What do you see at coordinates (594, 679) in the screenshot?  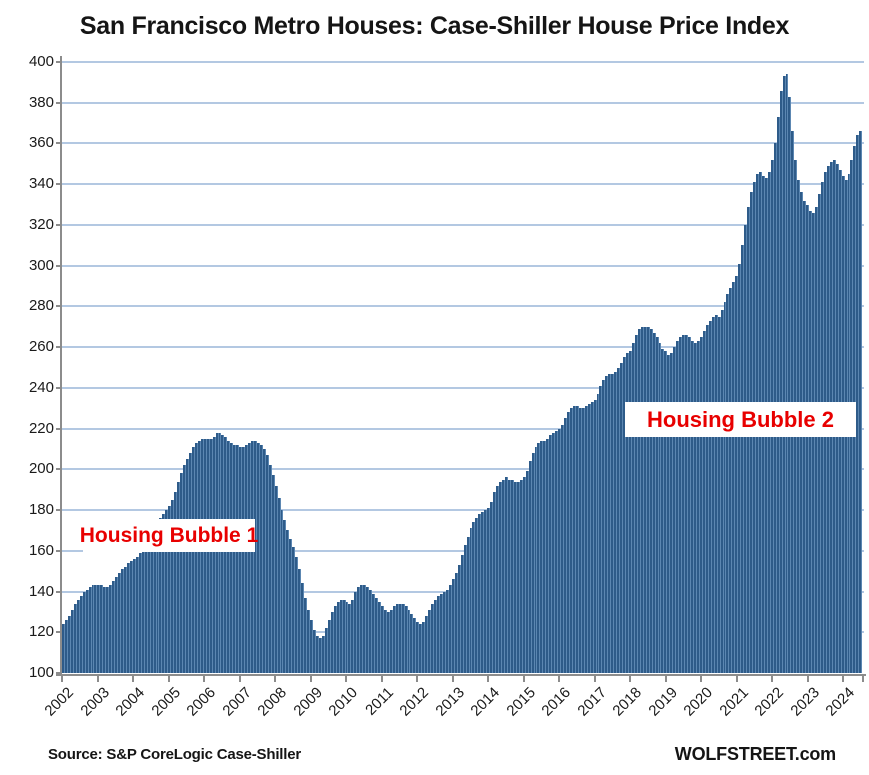 I see `x-tick-2017` at bounding box center [594, 679].